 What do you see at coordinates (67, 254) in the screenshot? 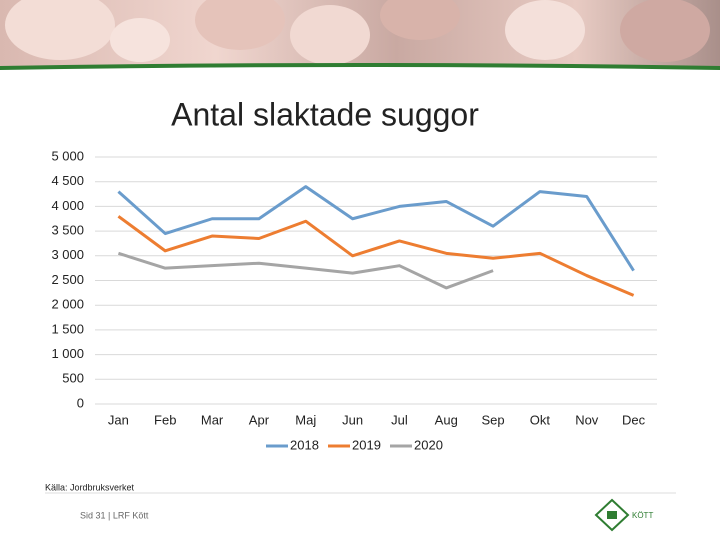
I see `y-tick-label: 3 000` at bounding box center [67, 254].